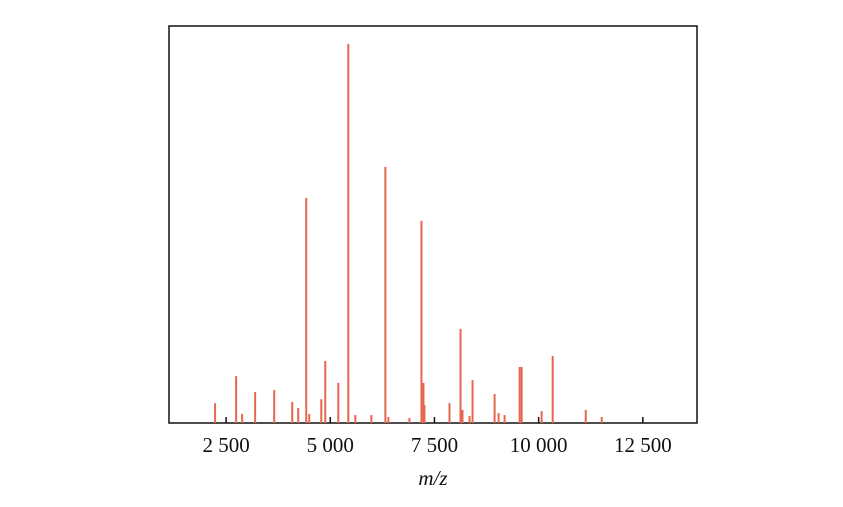  I want to click on x-tick-label: 7 500, so click(434, 445).